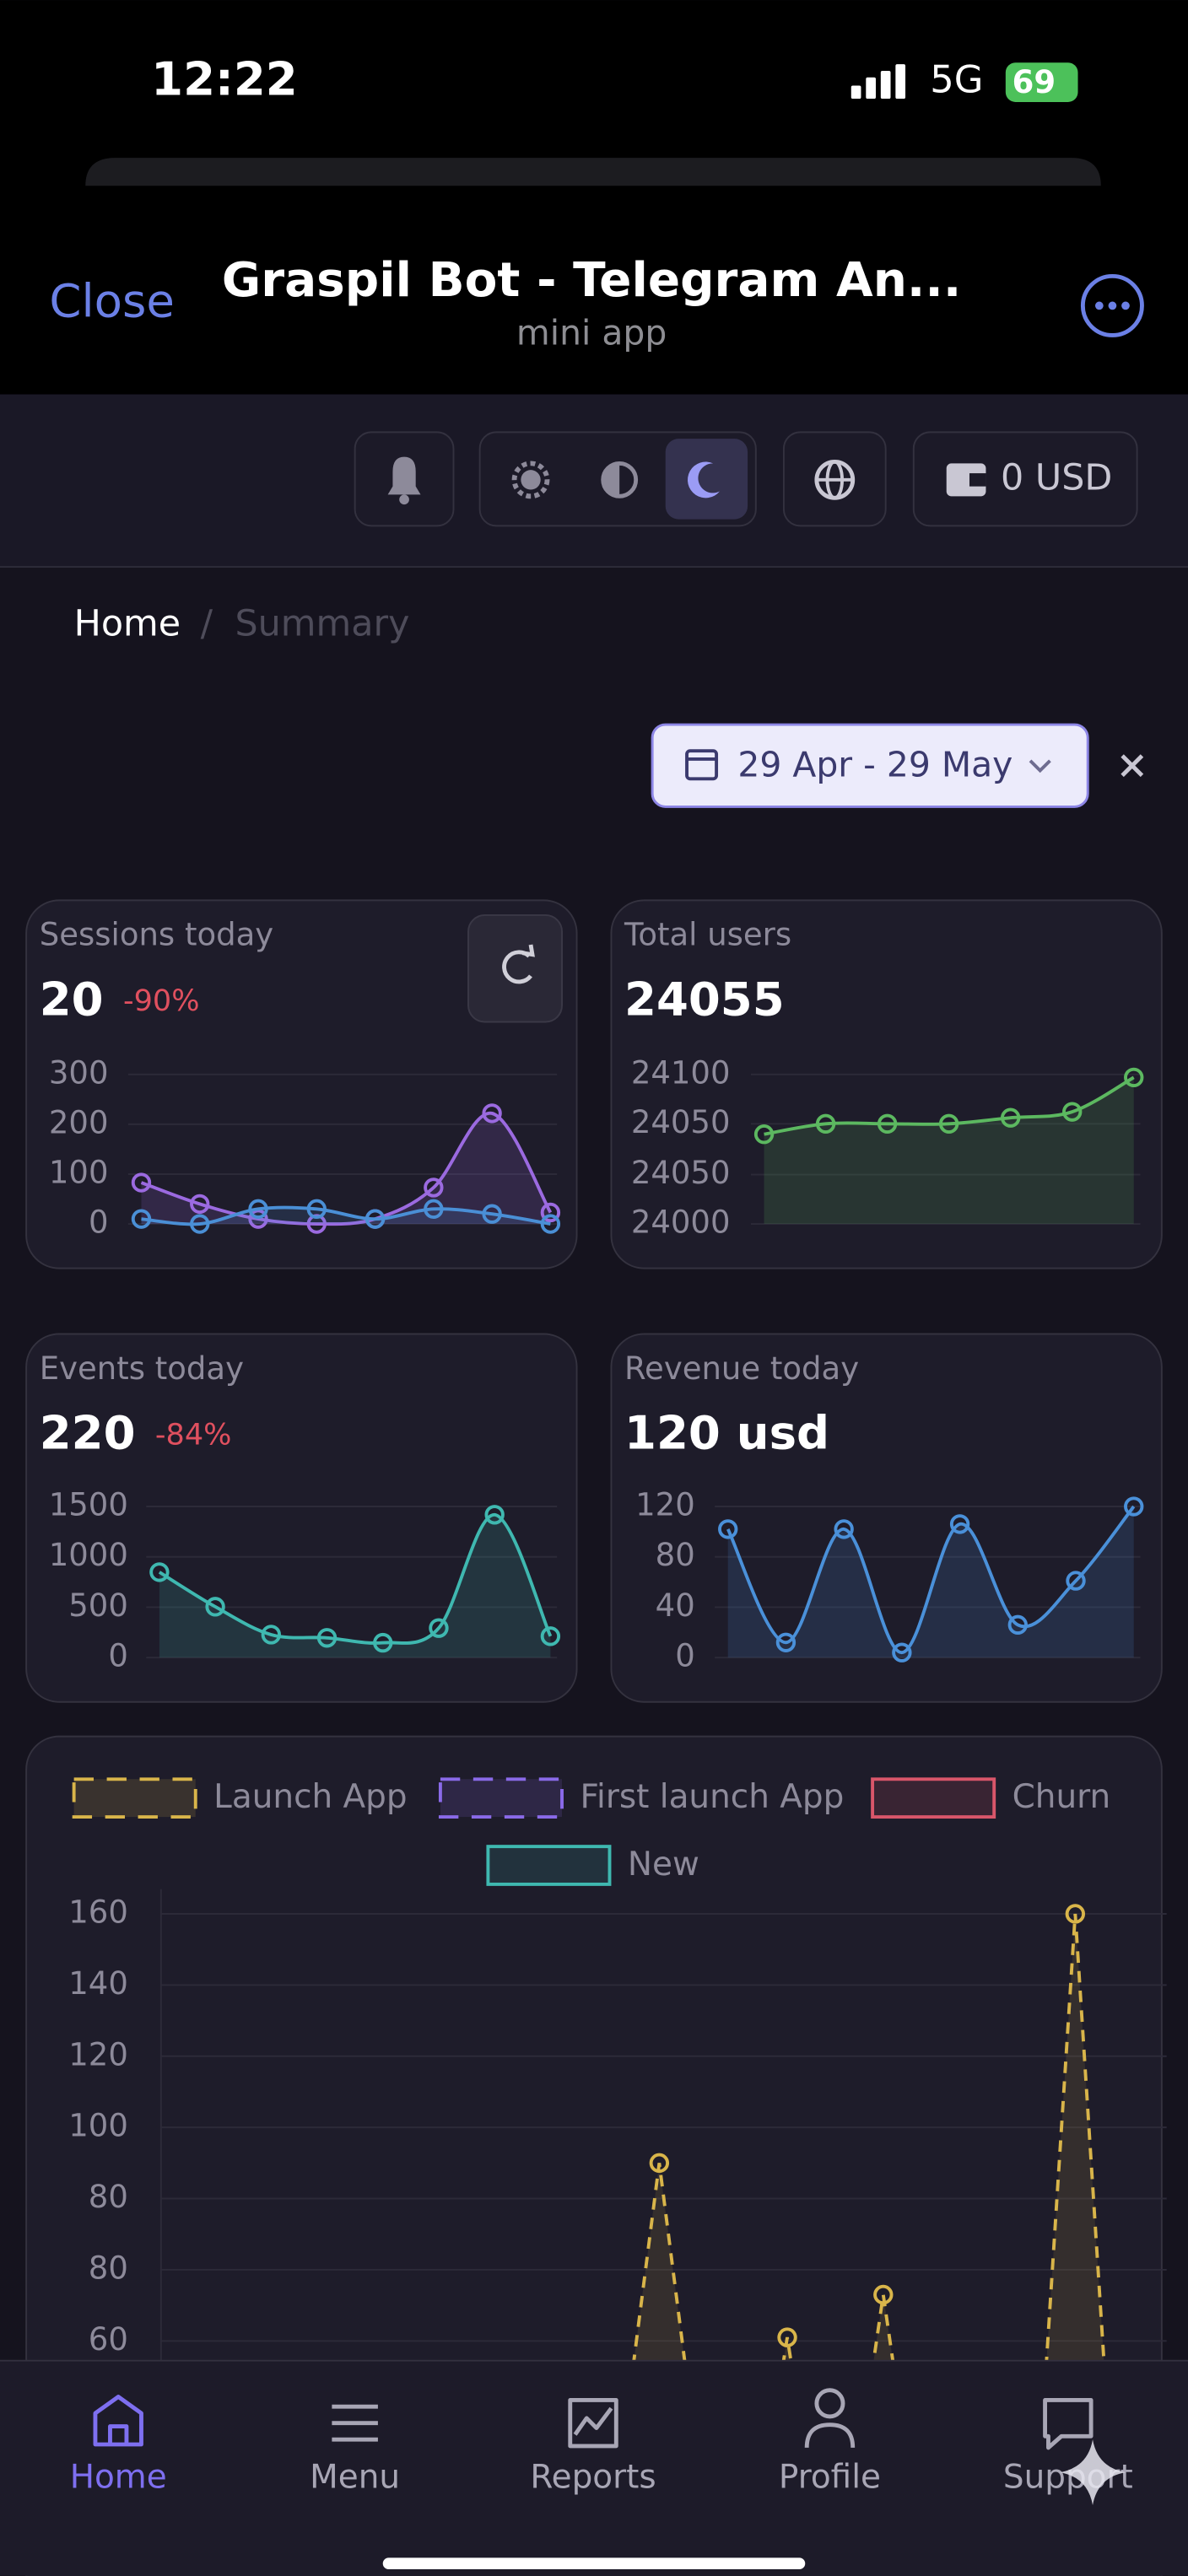 This screenshot has height=2576, width=1188. What do you see at coordinates (1132, 766) in the screenshot?
I see `clear-date` at bounding box center [1132, 766].